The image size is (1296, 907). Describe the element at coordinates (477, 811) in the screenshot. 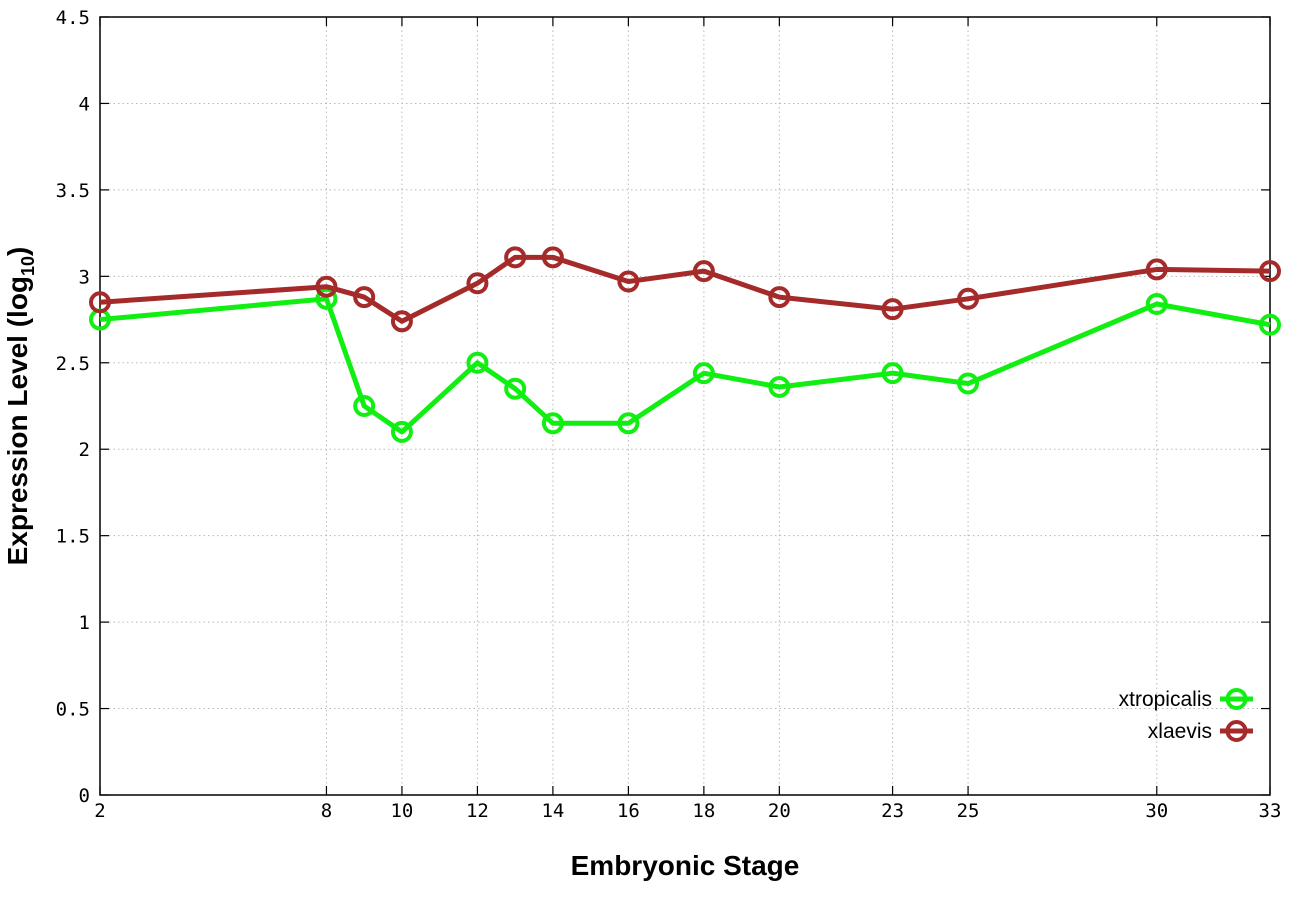

I see `x-tick-label: 12` at that location.